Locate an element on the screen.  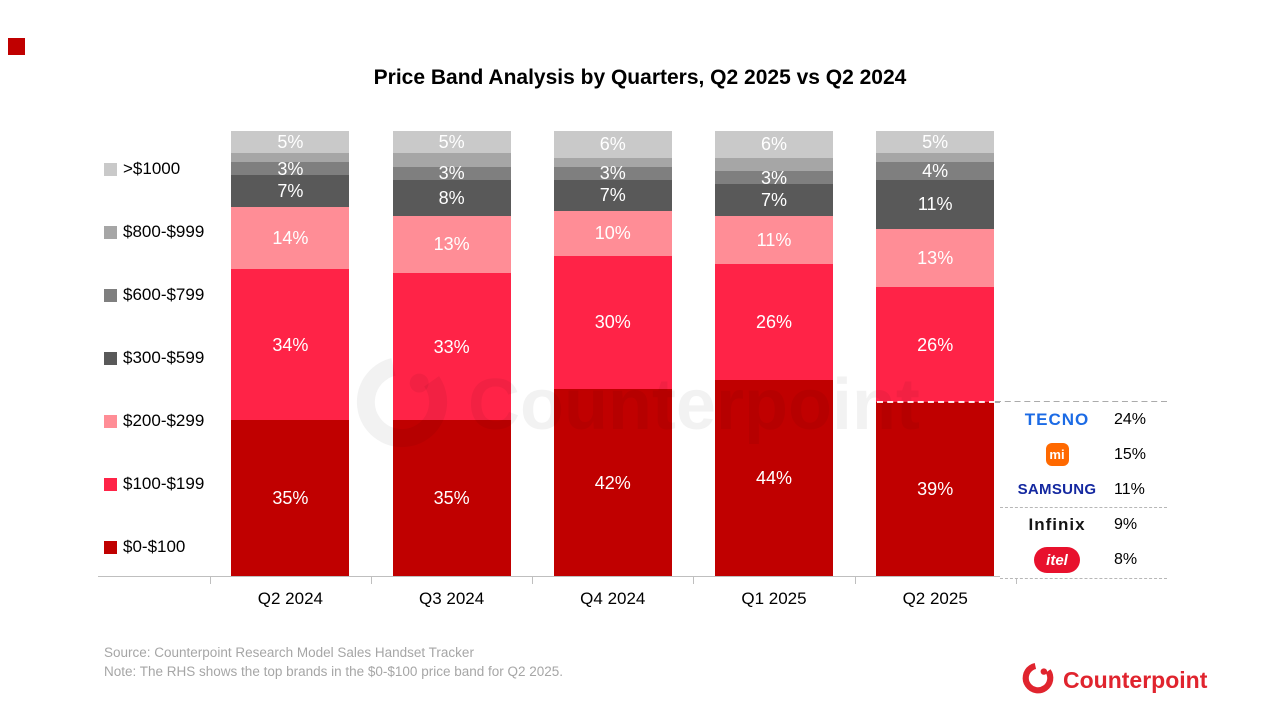
itel-logo-text: itel is located at coordinates (1057, 560).